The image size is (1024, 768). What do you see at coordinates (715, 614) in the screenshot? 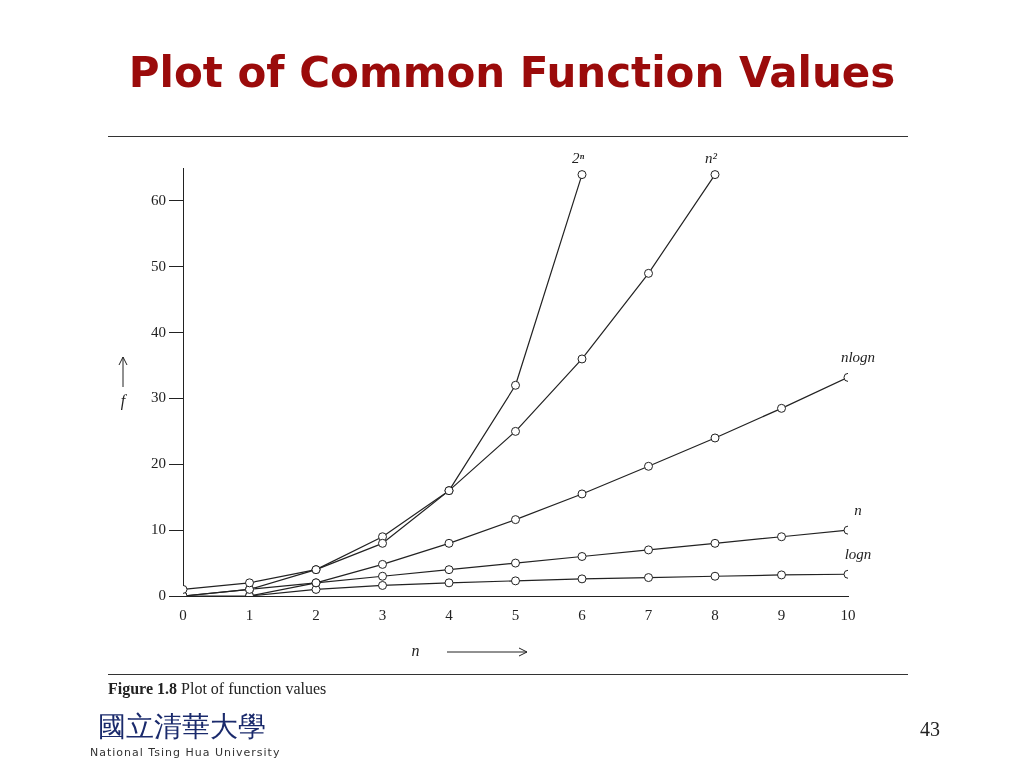
I see `x-tick-label: 8` at bounding box center [715, 614].